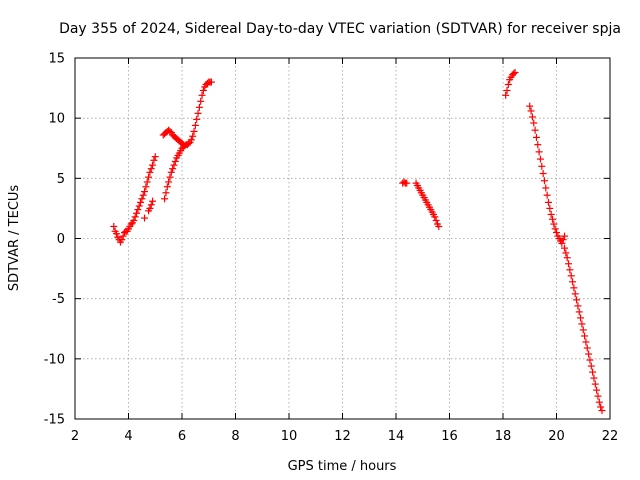 This screenshot has height=480, width=640. I want to click on y-axis-label: SDTVAR / TECUs, so click(14, 238).